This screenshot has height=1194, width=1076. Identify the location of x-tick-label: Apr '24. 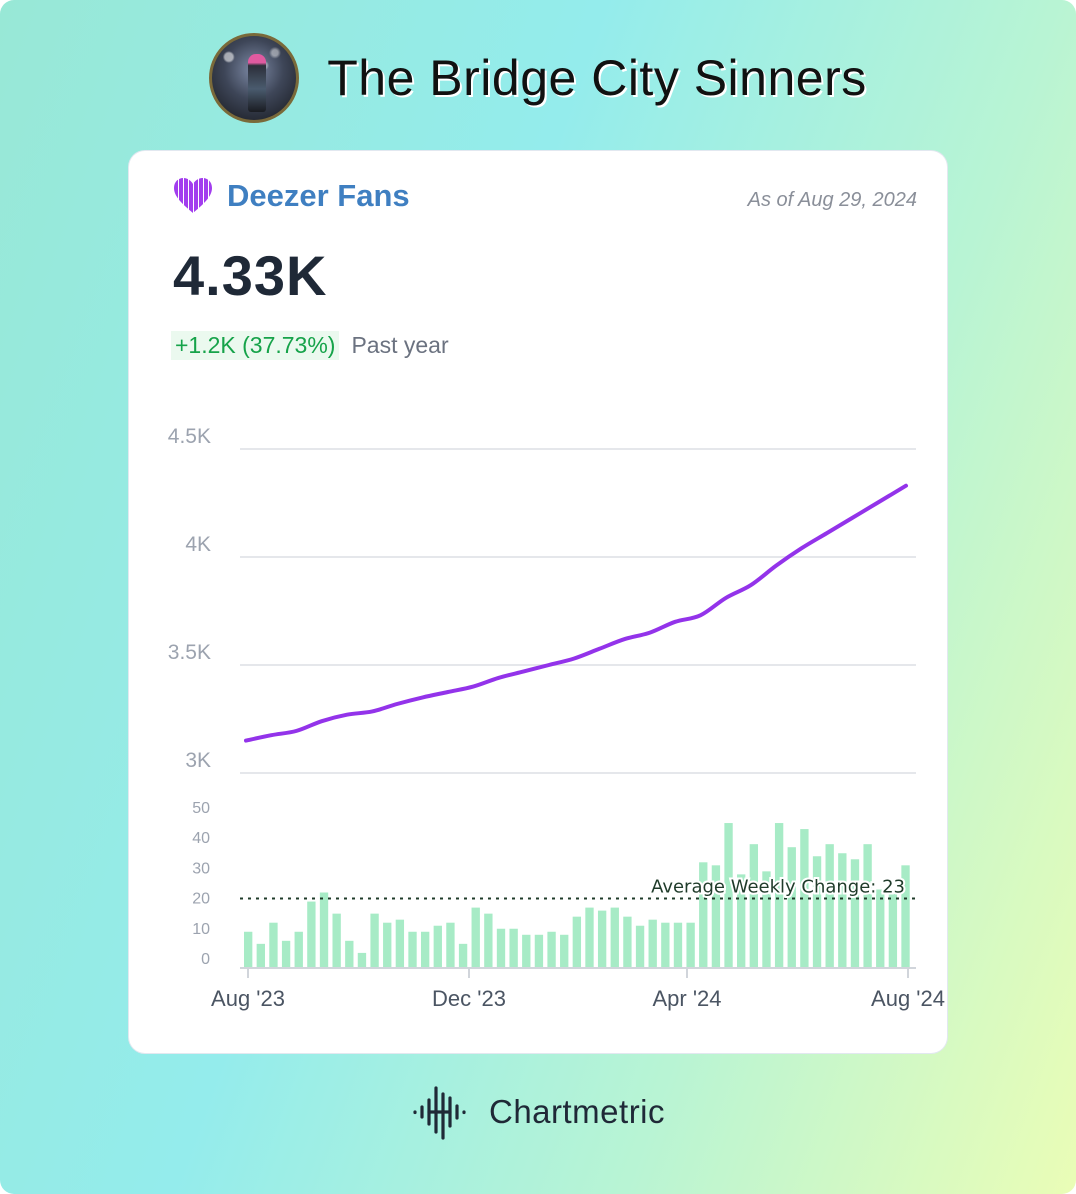
(686, 998).